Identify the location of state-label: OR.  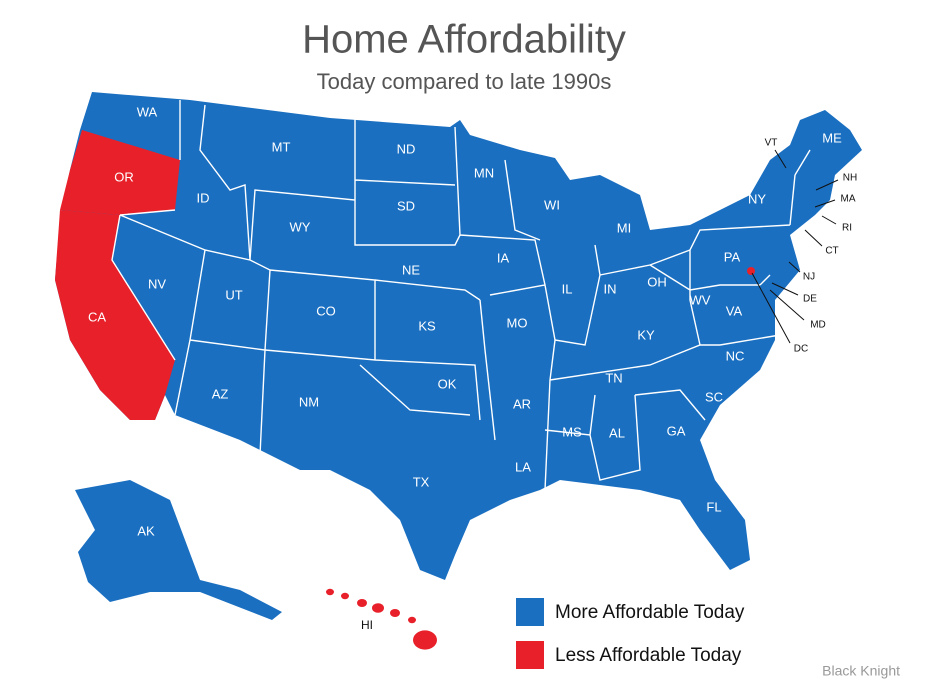
(124, 176).